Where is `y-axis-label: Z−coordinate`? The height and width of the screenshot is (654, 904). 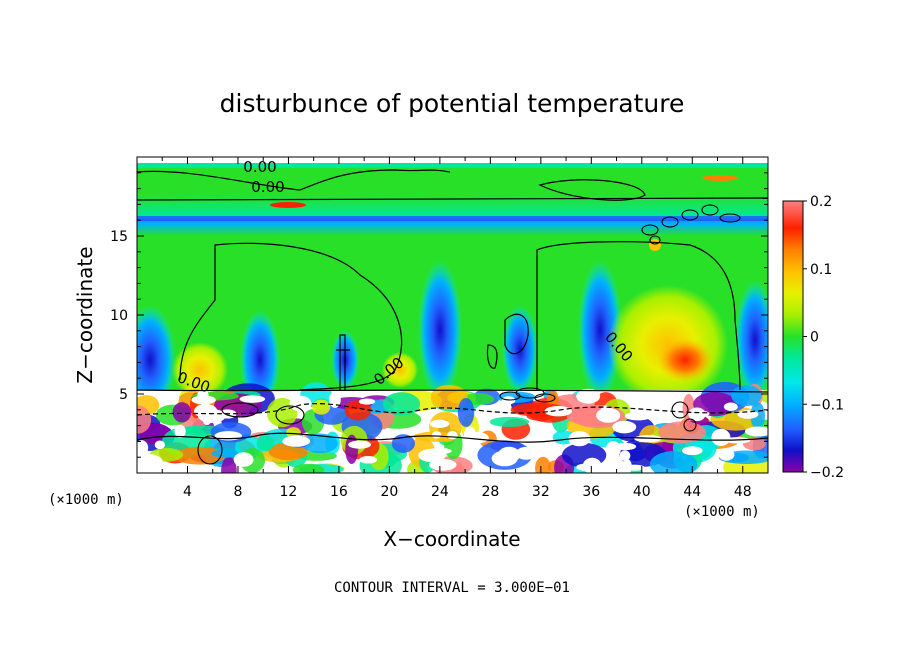 y-axis-label: Z−coordinate is located at coordinates (85, 314).